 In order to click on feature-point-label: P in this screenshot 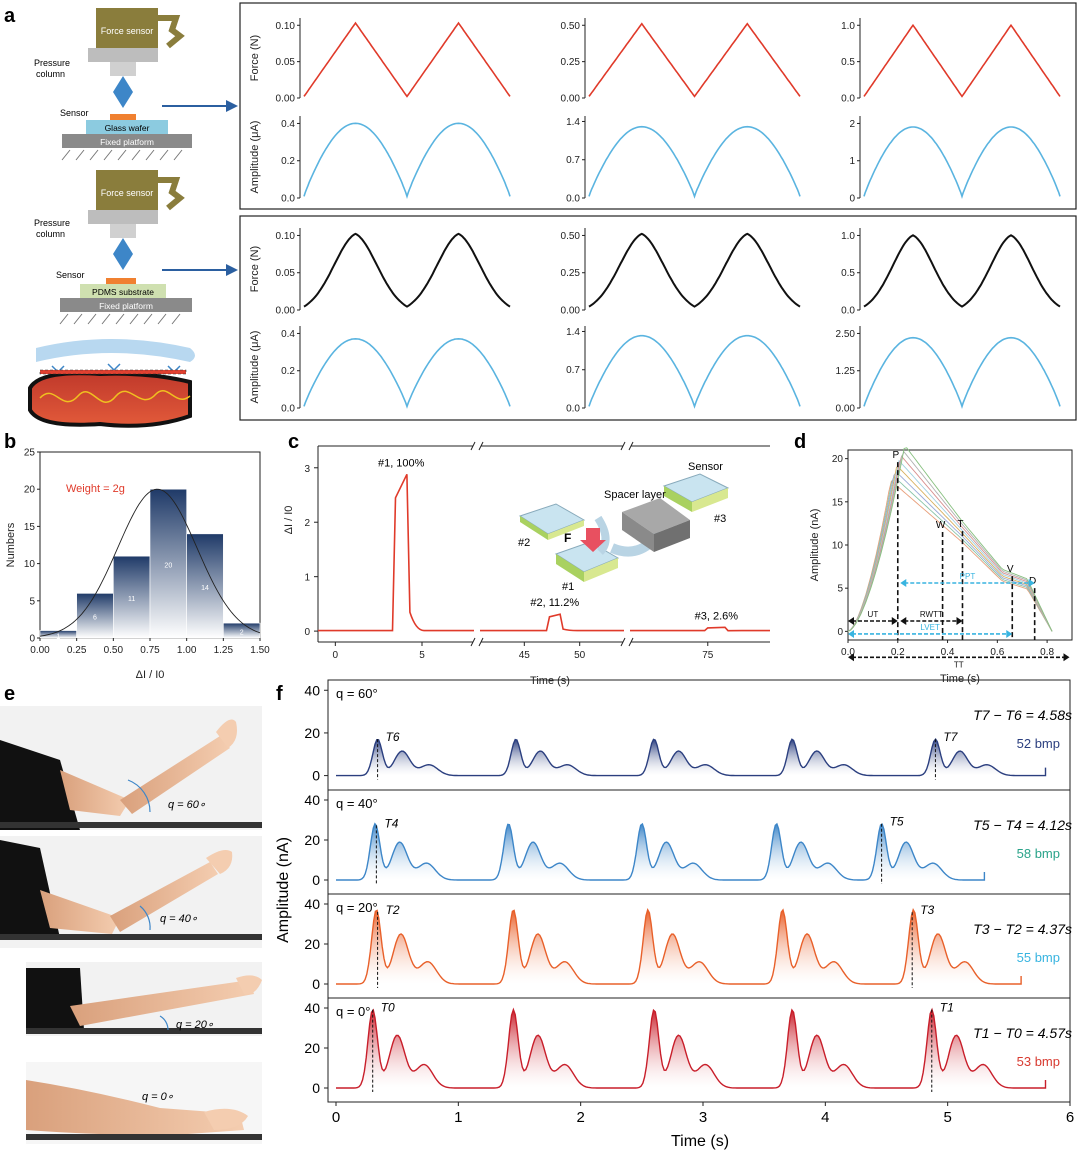, I will do `click(895, 455)`.